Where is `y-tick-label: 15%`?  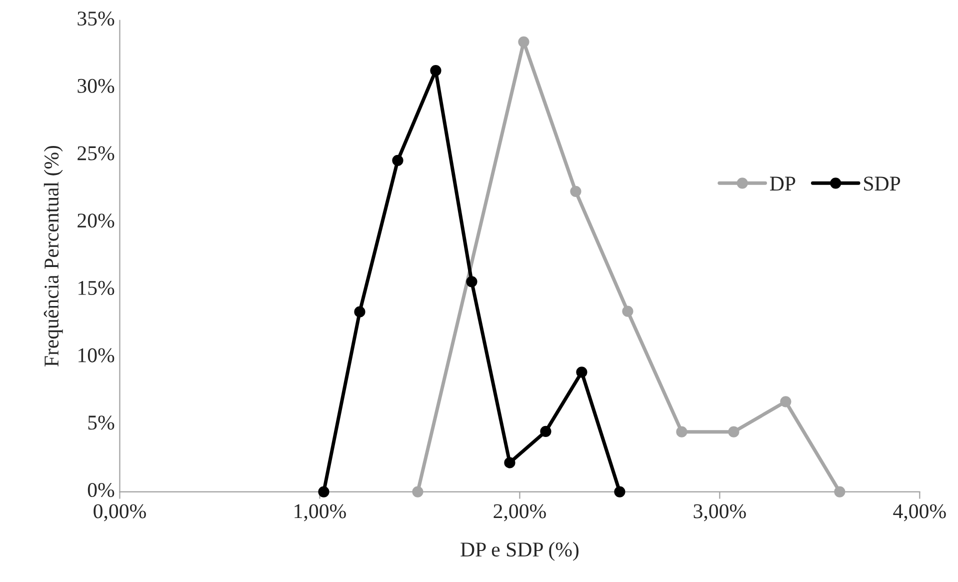
y-tick-label: 15% is located at coordinates (96, 288).